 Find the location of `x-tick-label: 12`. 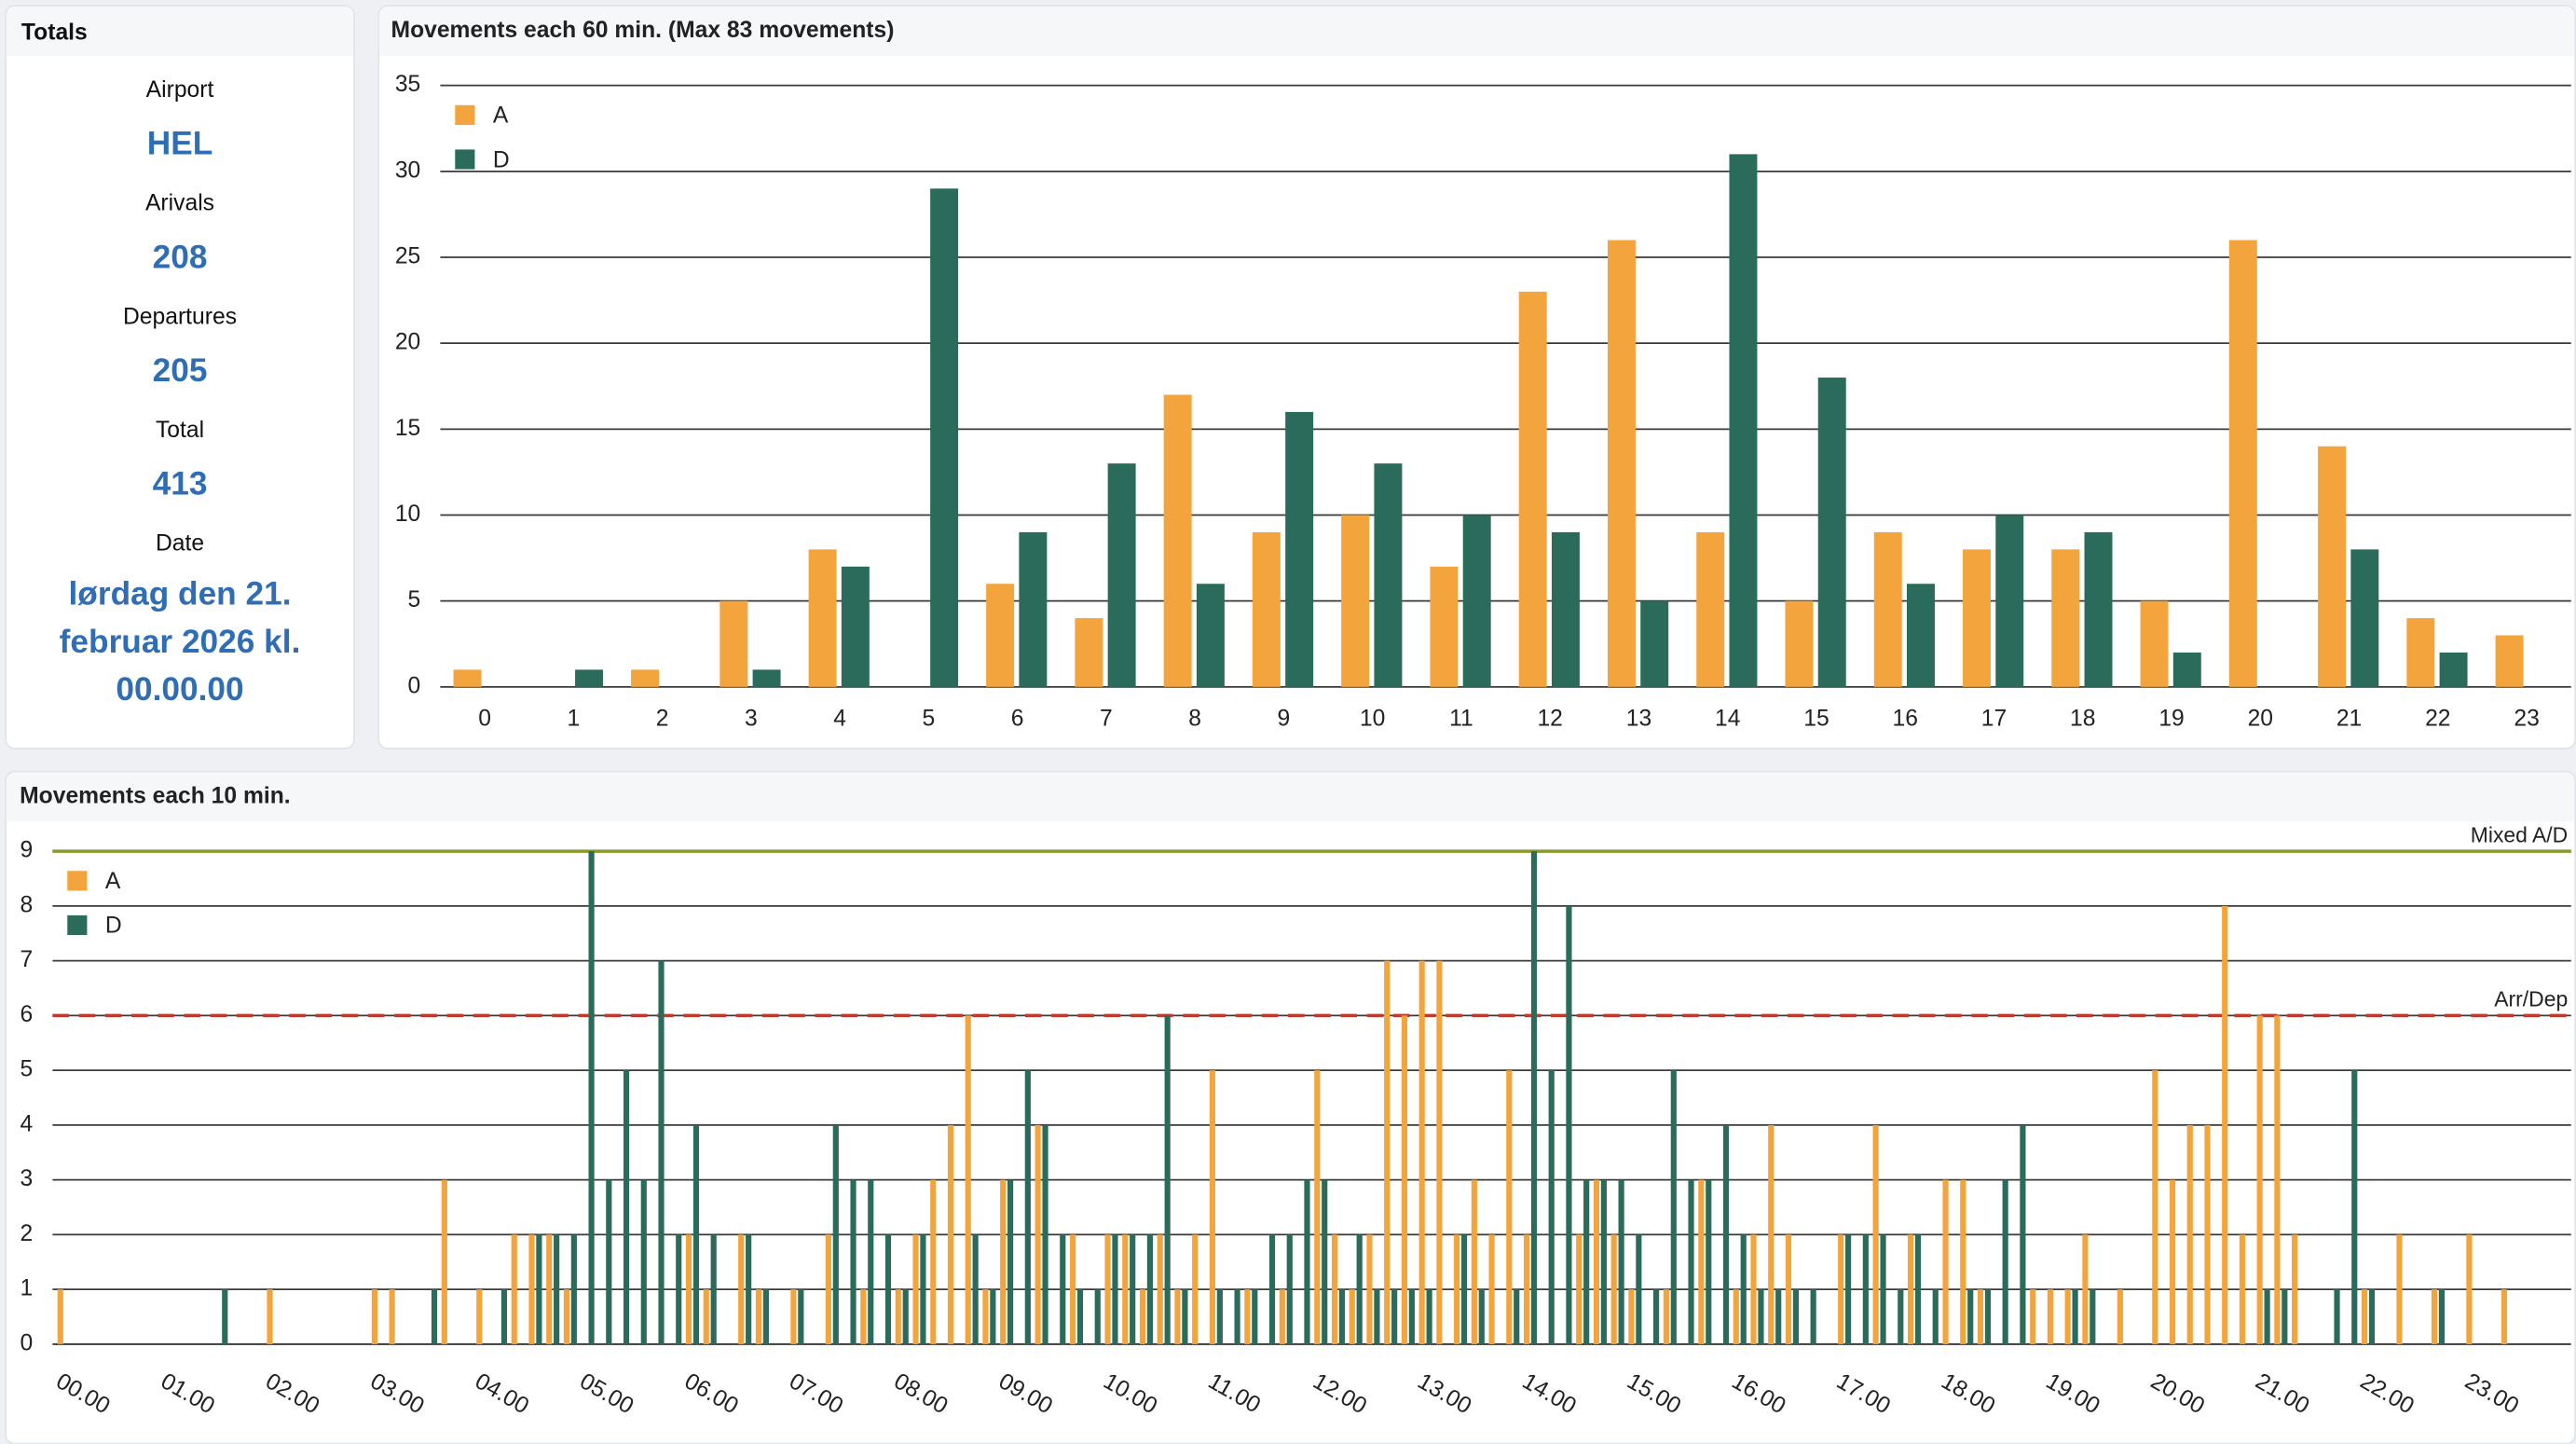

x-tick-label: 12 is located at coordinates (1549, 719).